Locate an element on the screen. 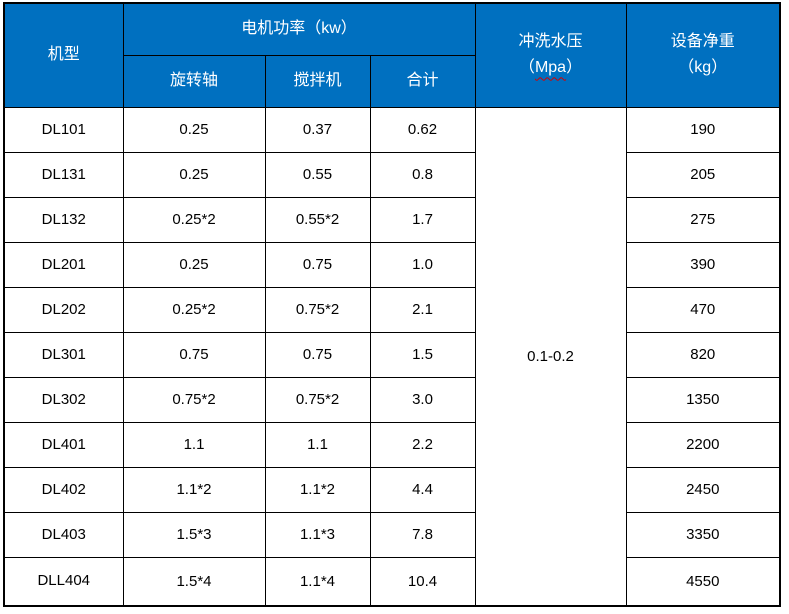 The height and width of the screenshot is (614, 789). net-weight-cell: 190 is located at coordinates (703, 129).